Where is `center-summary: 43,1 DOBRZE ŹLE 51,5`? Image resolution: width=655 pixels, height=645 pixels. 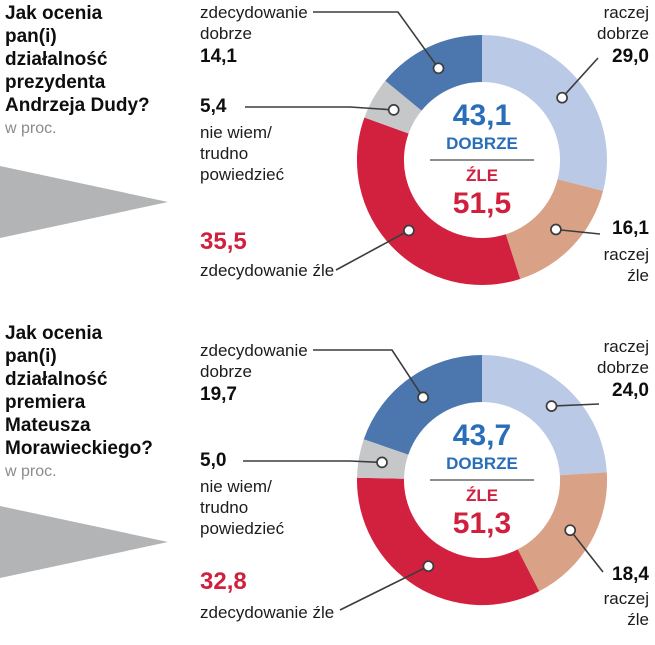 center-summary: 43,1 DOBRZE ŹLE 51,5 is located at coordinates (482, 160).